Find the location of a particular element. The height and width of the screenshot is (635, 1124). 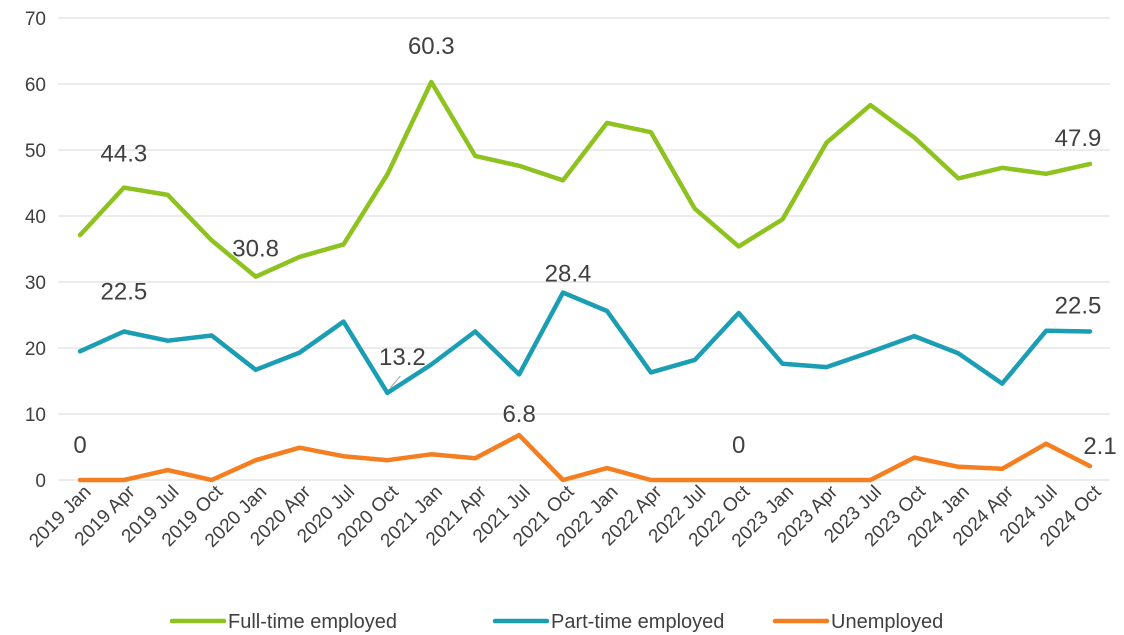

y-tick-label: 50 is located at coordinates (35, 151).